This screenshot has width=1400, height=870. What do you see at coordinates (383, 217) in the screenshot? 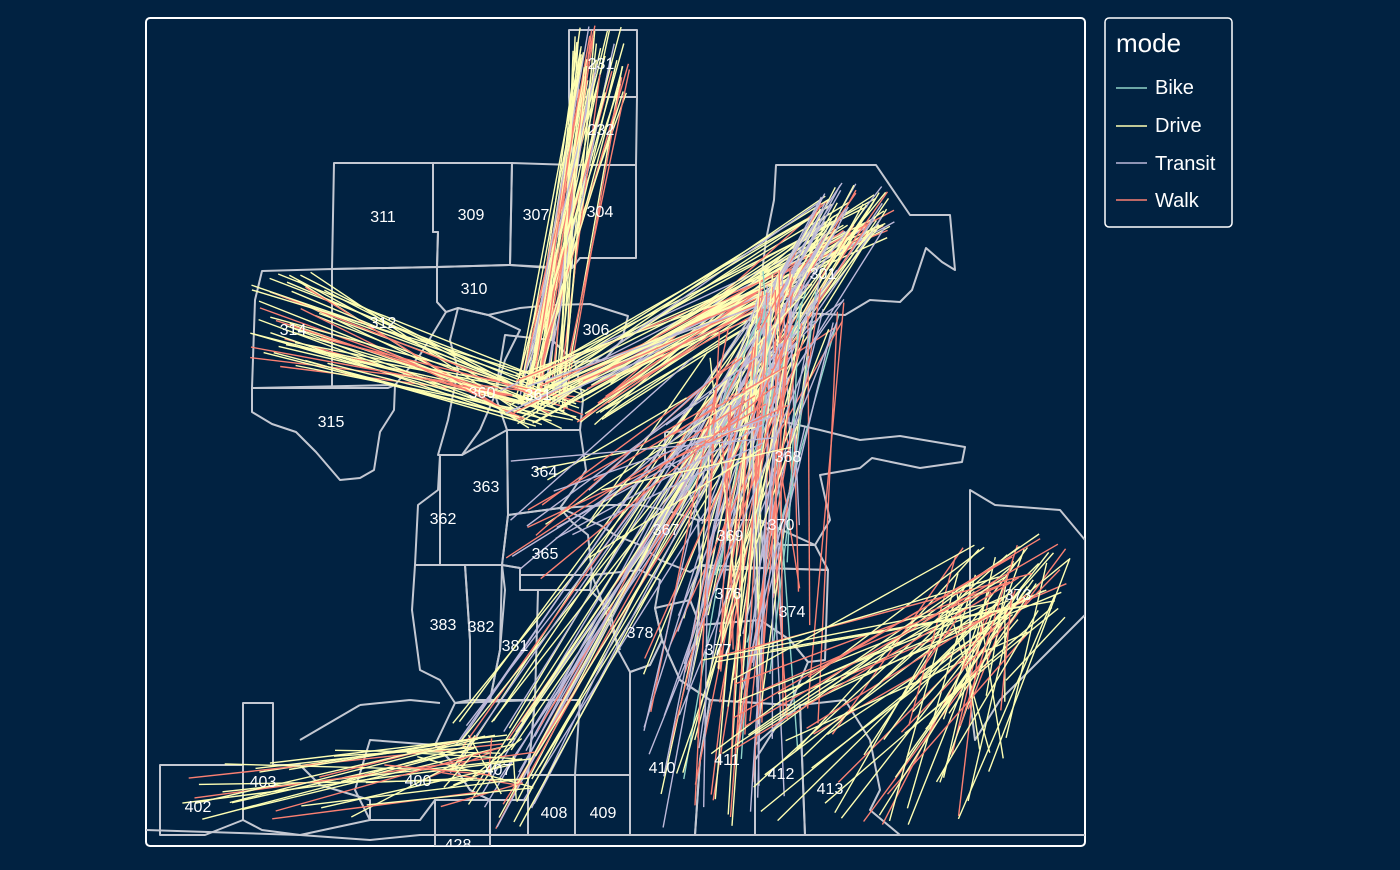
I see `zone-label-311: 311` at bounding box center [383, 217].